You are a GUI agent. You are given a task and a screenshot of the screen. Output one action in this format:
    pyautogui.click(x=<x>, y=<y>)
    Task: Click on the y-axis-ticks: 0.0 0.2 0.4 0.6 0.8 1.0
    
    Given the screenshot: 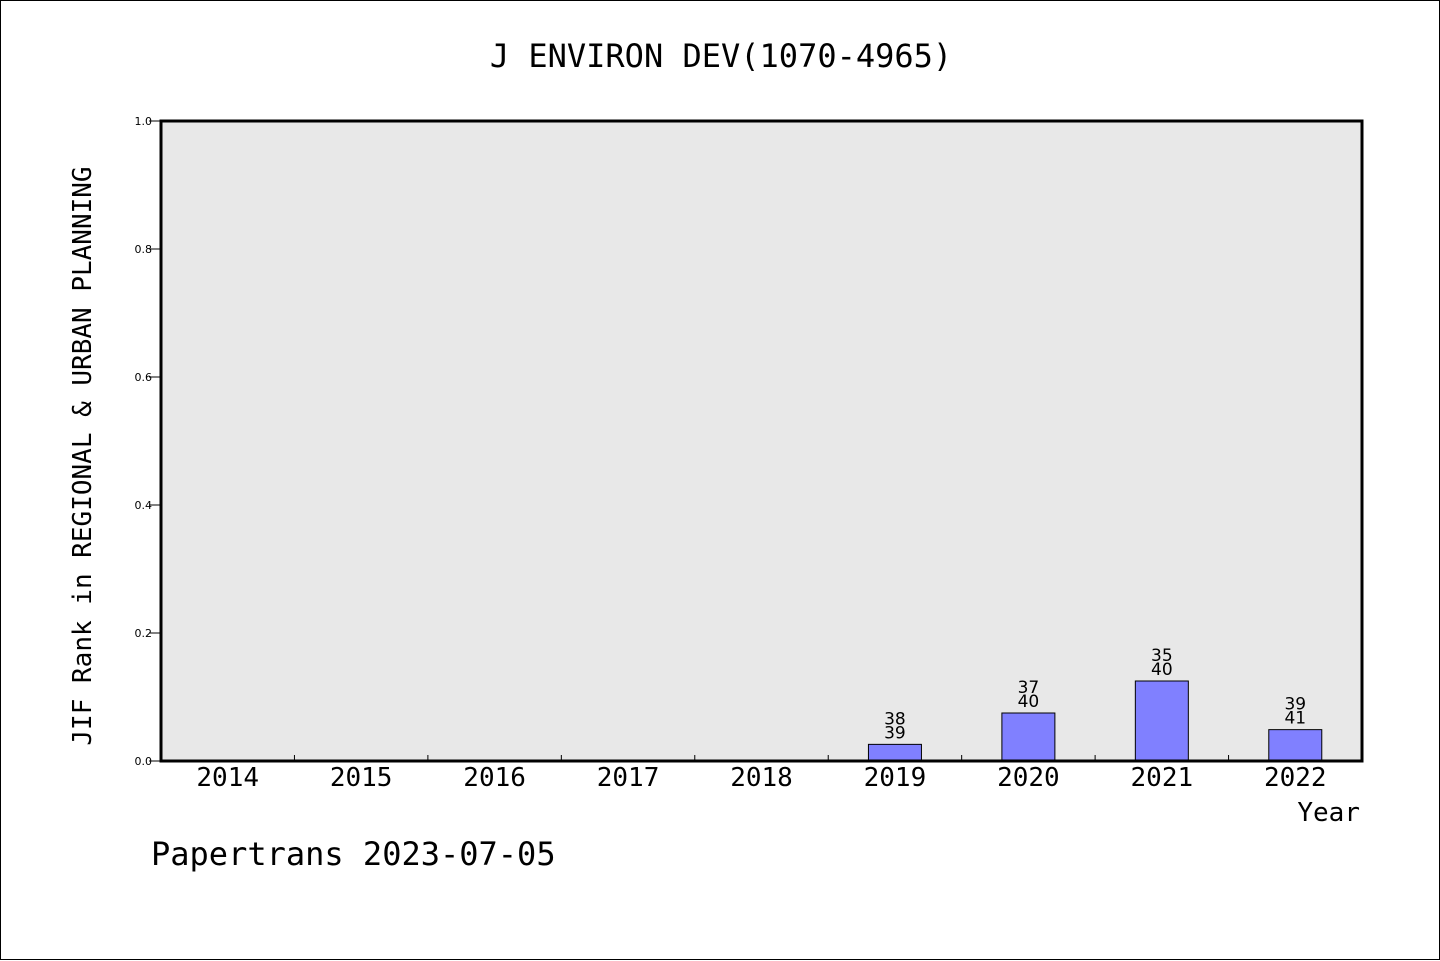 What is the action you would take?
    pyautogui.click(x=148, y=441)
    